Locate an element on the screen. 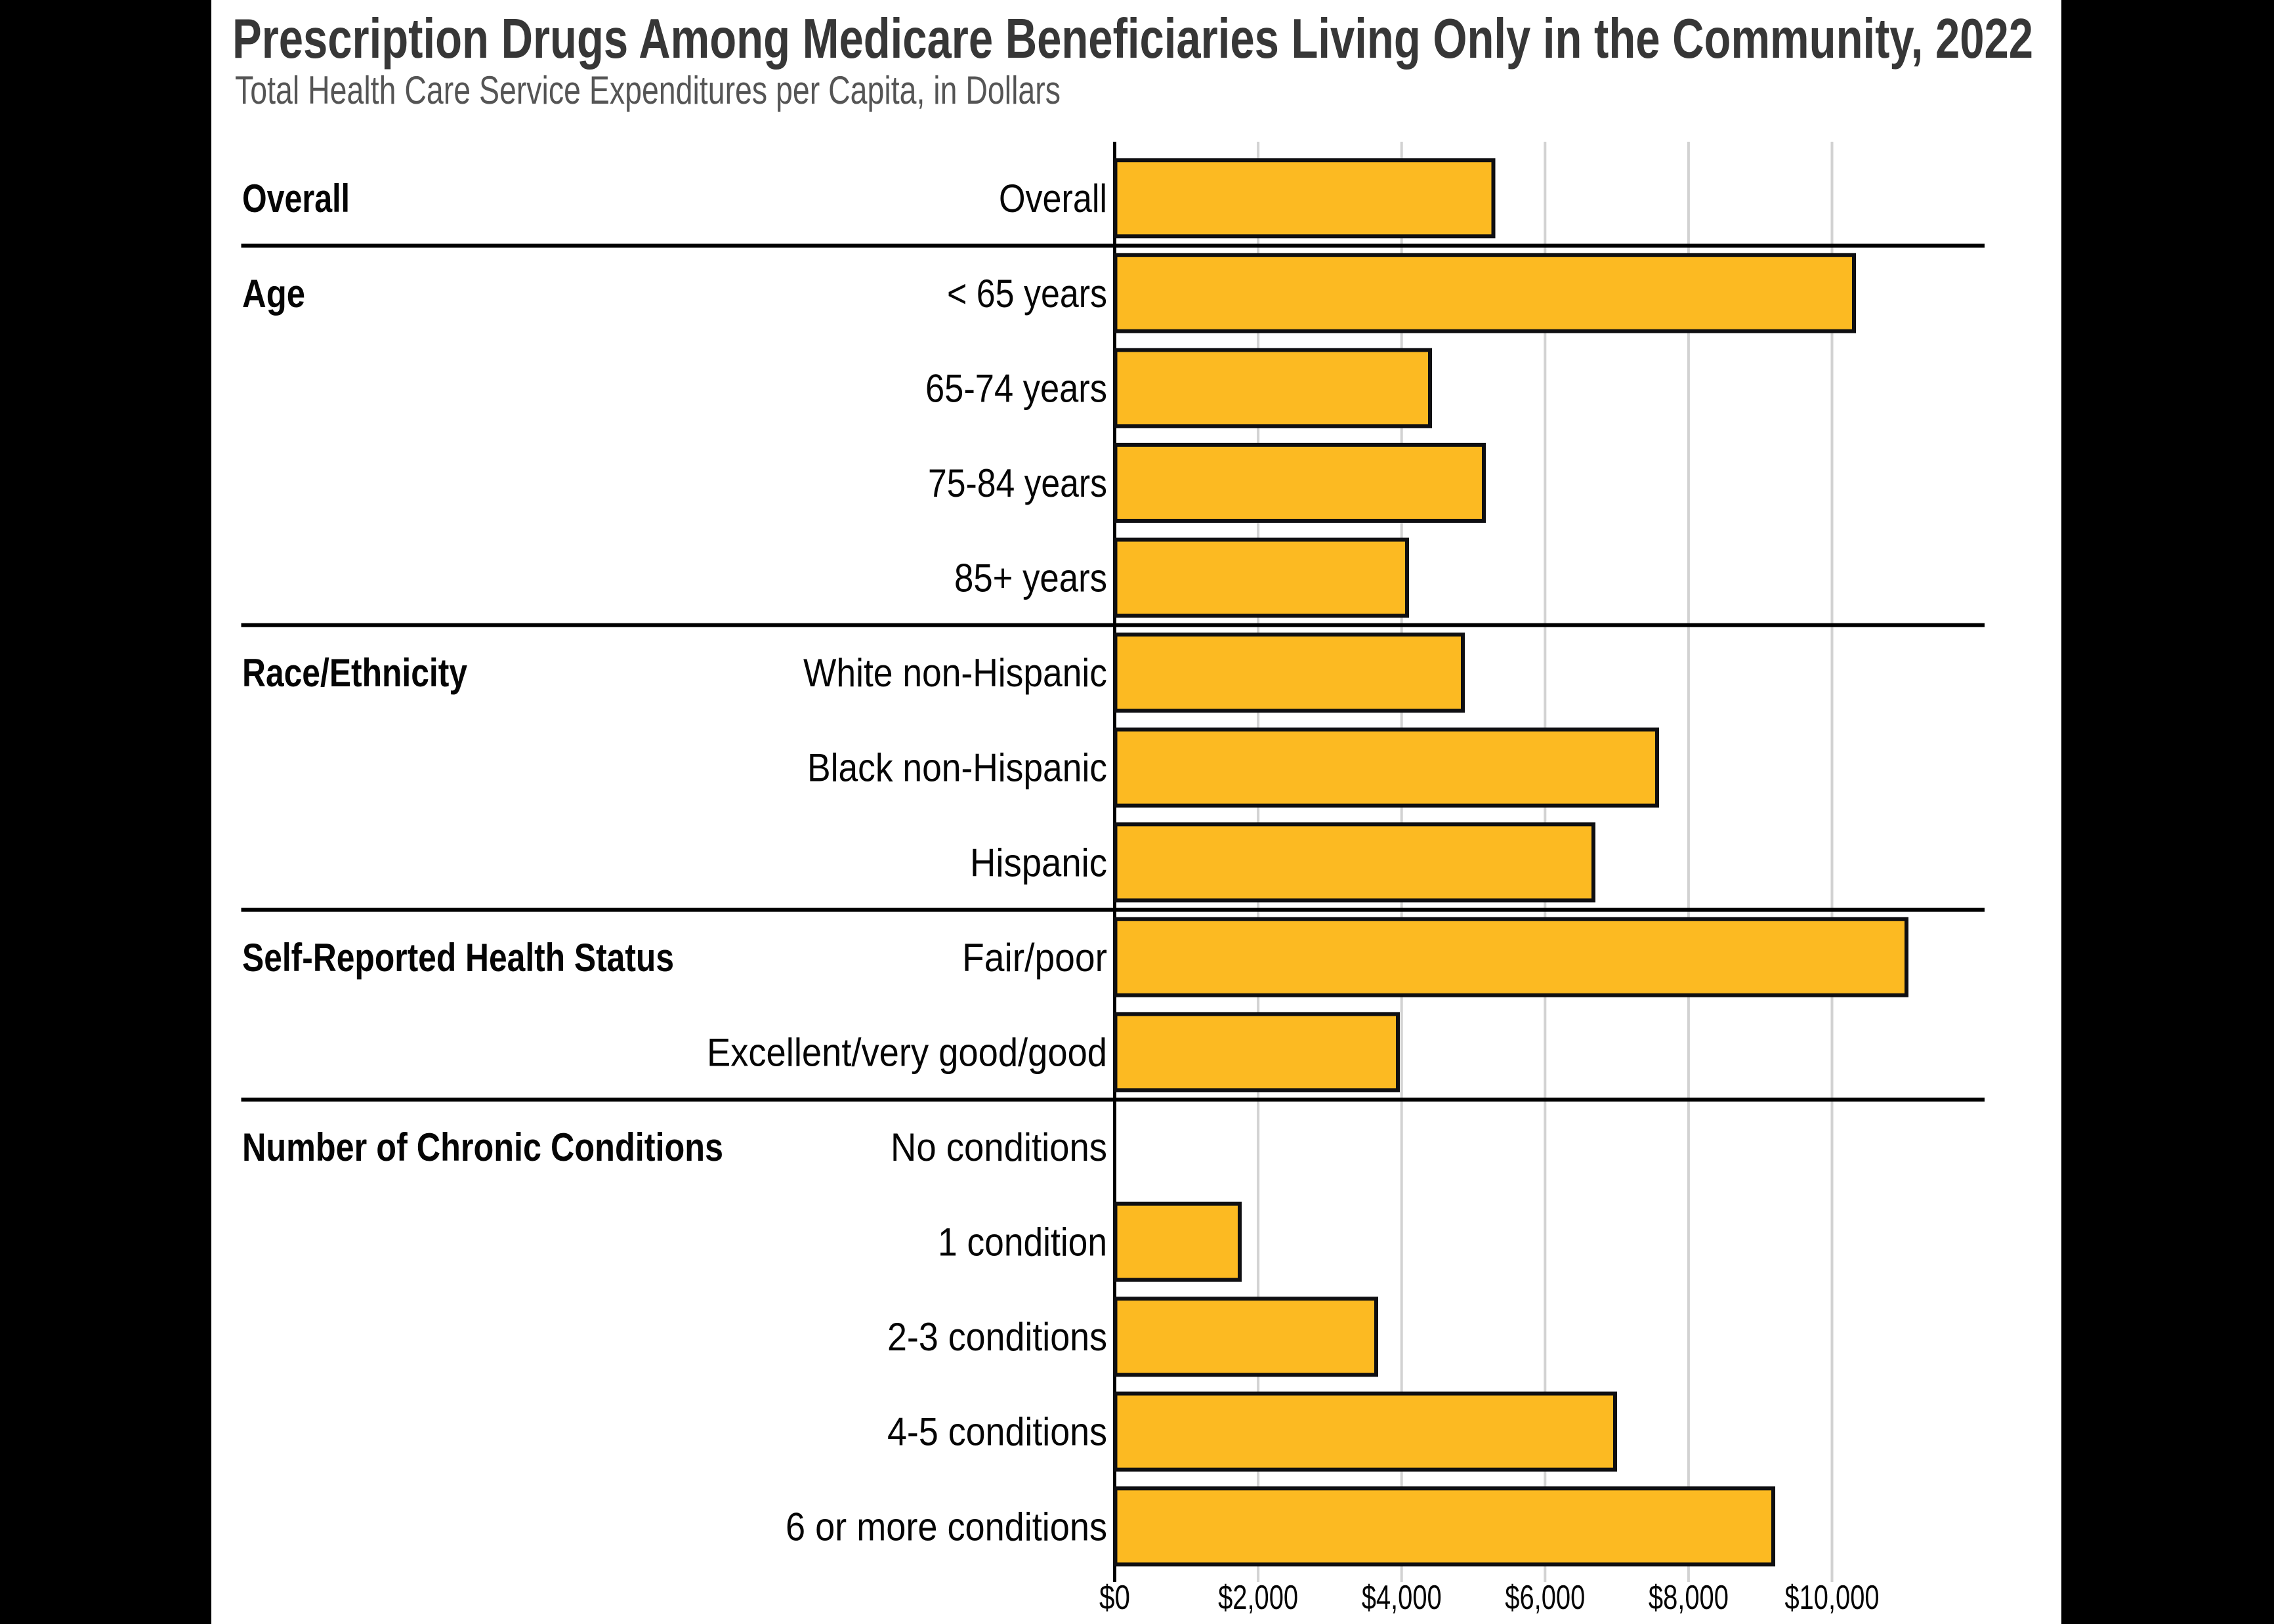  svg-text: $6,000 is located at coordinates (1545, 1598).